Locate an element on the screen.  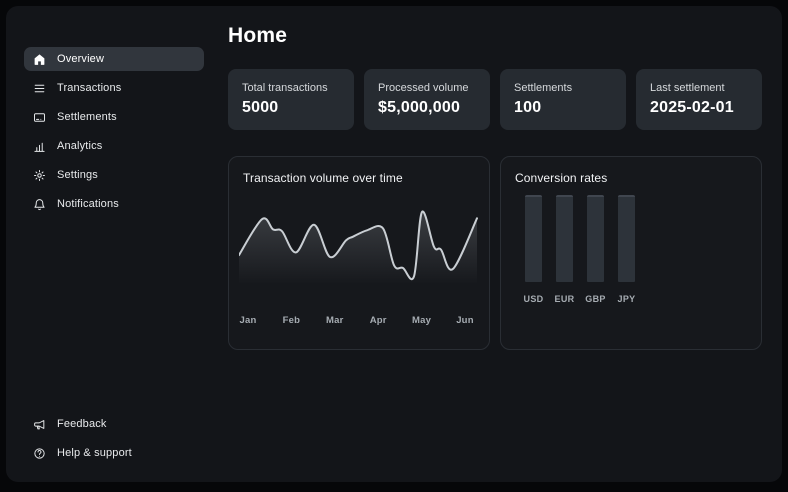
credit-card-icon is located at coordinates (39, 117).